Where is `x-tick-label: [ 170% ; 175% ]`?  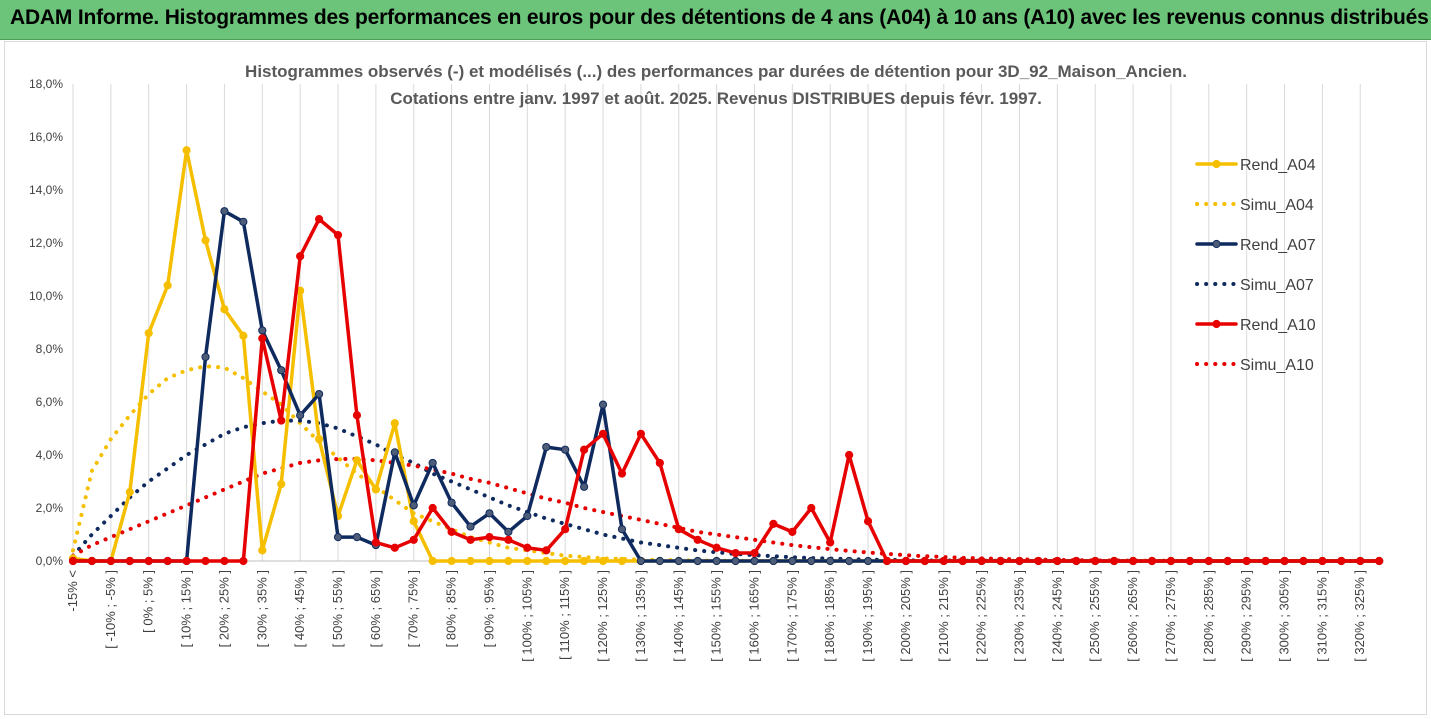
x-tick-label: [ 170% ; 175% ] is located at coordinates (791, 616).